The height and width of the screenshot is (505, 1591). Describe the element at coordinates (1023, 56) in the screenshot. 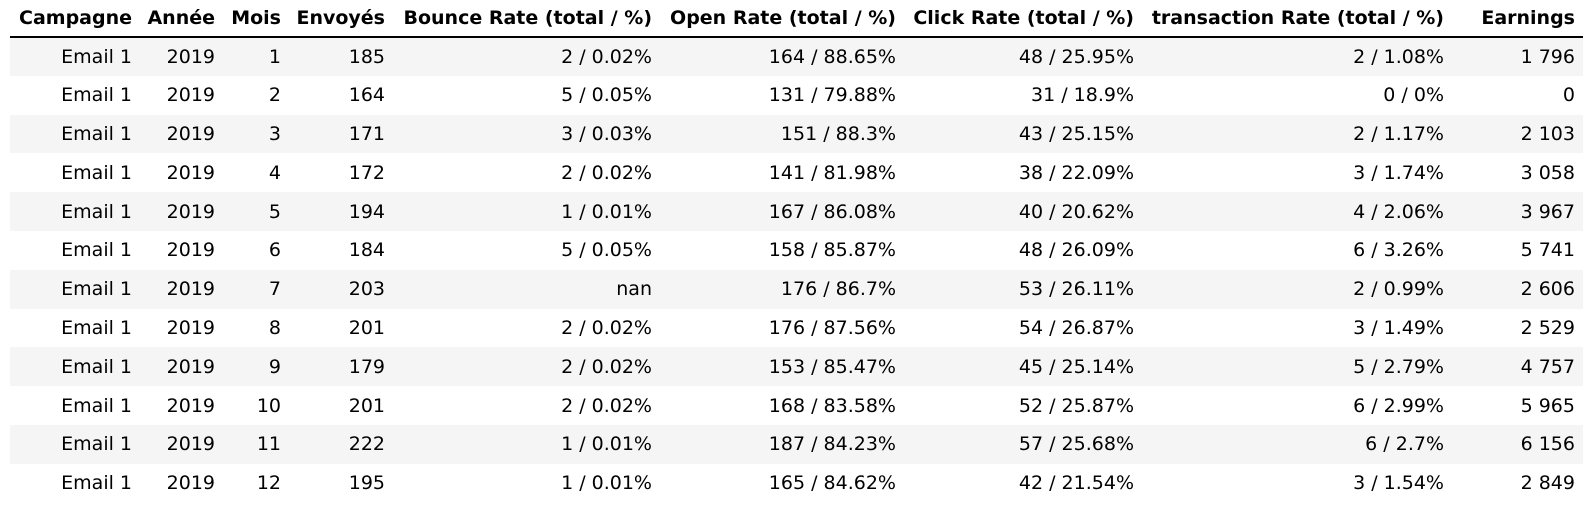

I see `cell-click-rate: 48 / 25.95%` at that location.